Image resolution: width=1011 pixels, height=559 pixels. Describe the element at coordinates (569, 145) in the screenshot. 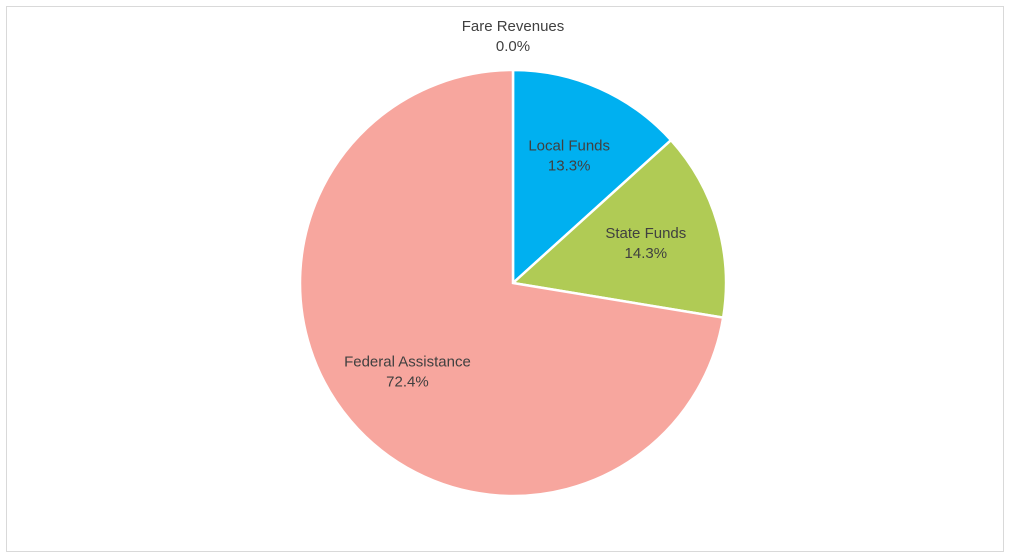

I see `slice-label: Local Funds` at that location.